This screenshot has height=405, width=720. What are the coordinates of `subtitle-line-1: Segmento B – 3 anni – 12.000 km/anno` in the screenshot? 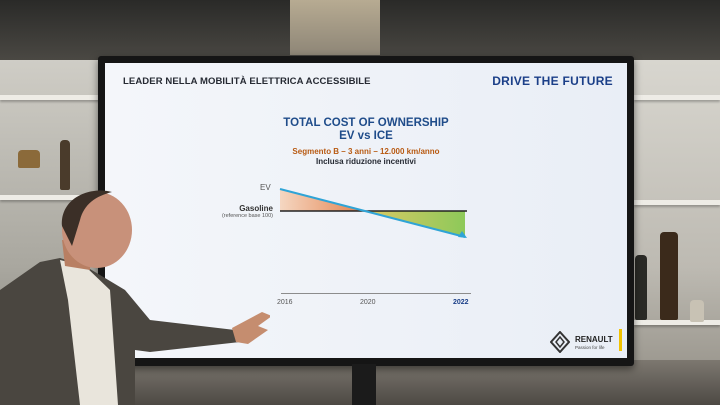 It's located at (366, 151).